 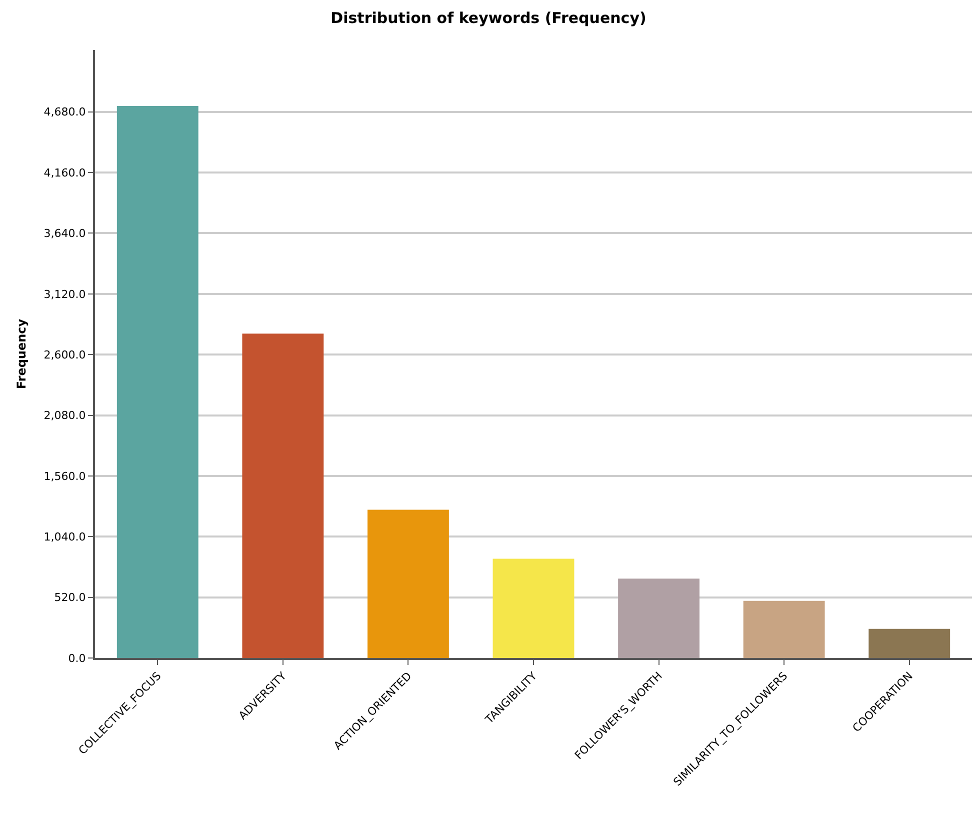 What do you see at coordinates (65, 355) in the screenshot?
I see `y-tick-label: 2,600.0` at bounding box center [65, 355].